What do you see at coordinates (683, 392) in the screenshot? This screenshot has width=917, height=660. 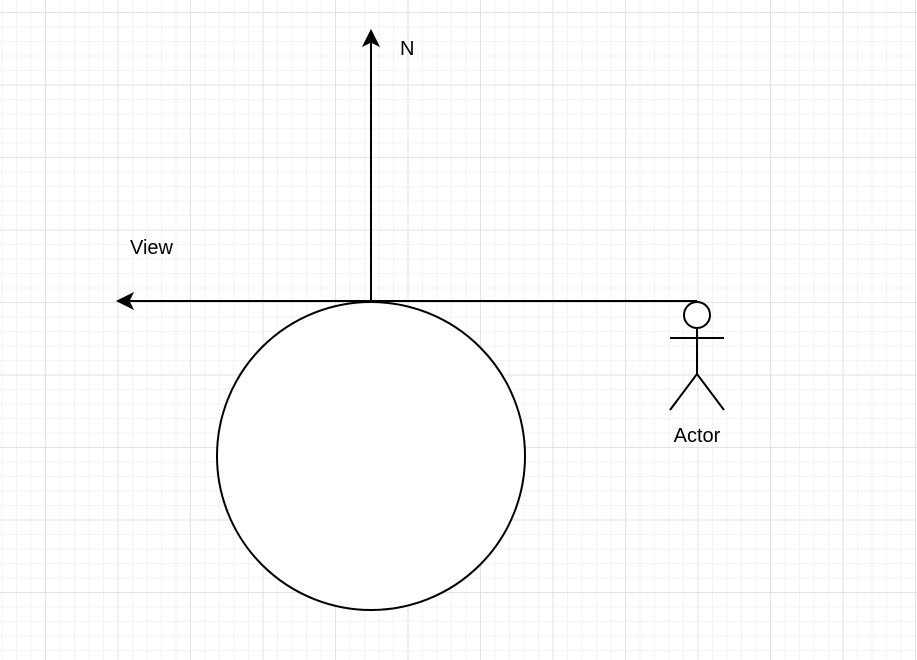 I see `actor-left-leg` at bounding box center [683, 392].